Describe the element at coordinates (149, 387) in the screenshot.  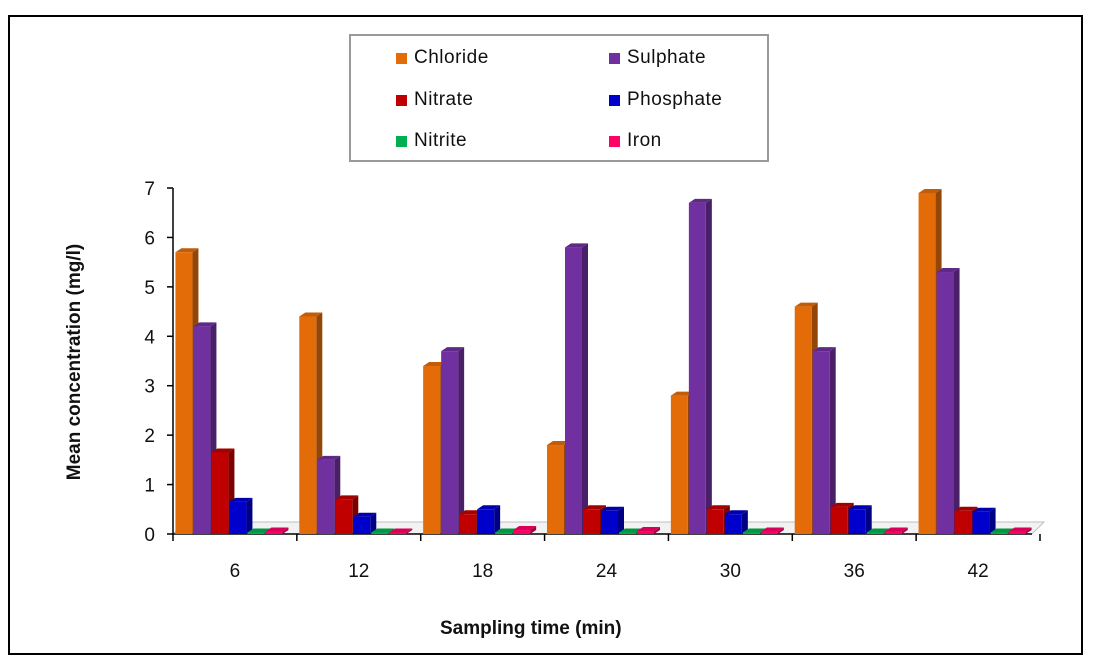
I see `y-tick-label: 3` at that location.